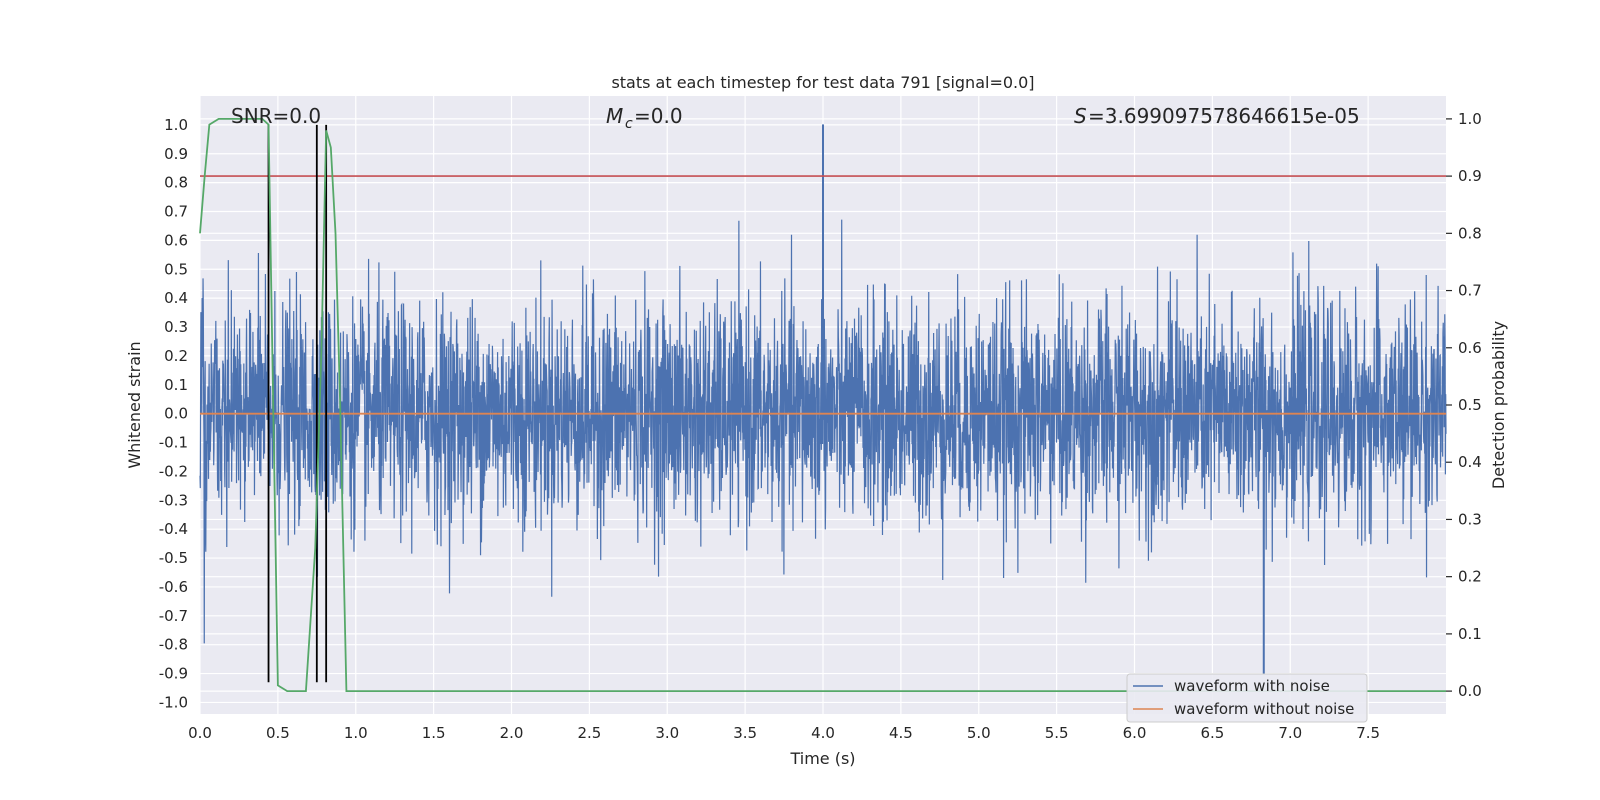 Image resolution: width=1600 pixels, height=800 pixels. I want to click on x-tick-label: 0.5, so click(278, 733).